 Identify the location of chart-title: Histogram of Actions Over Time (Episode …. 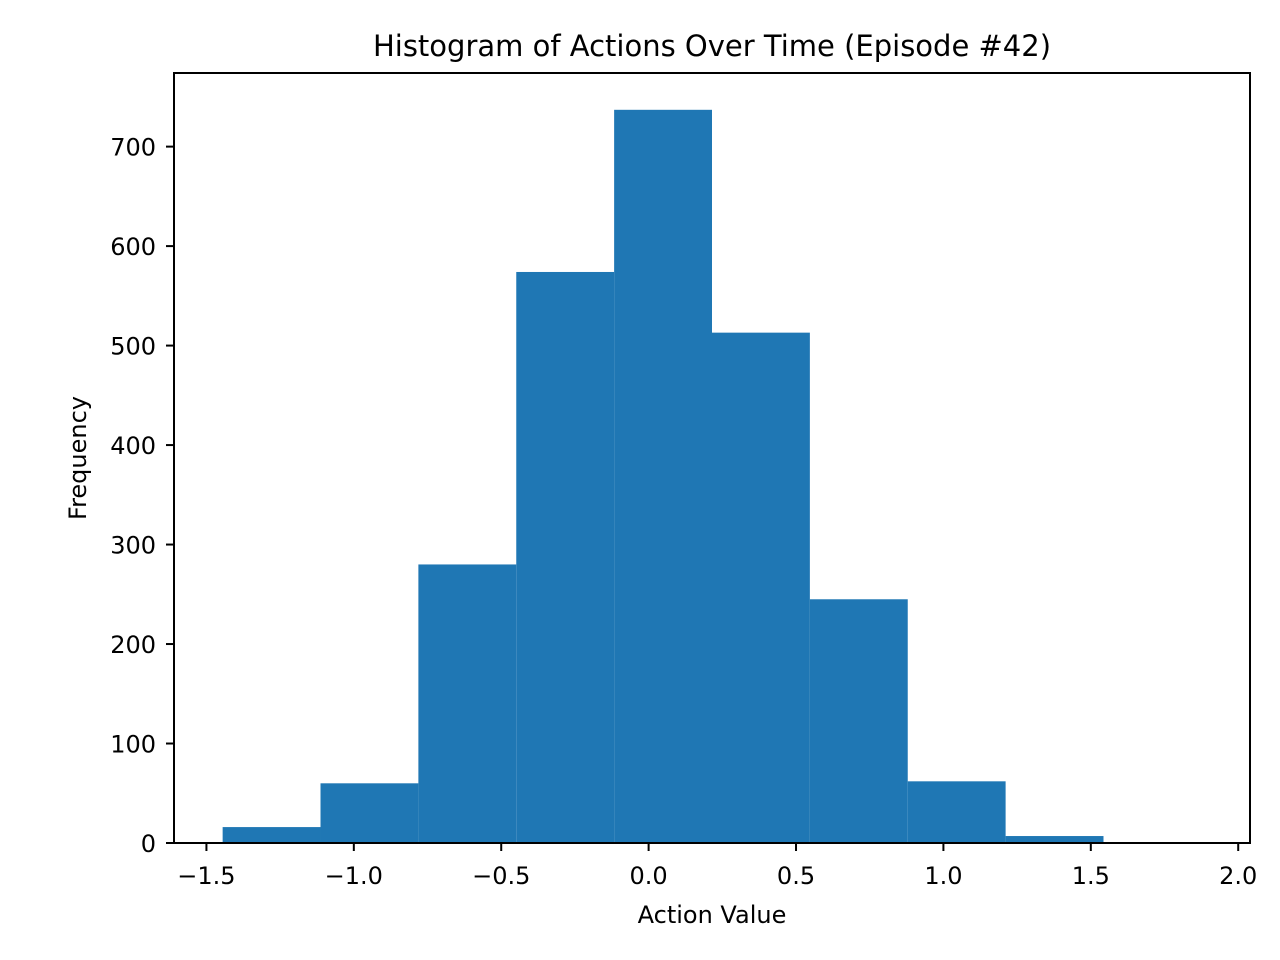
(712, 46).